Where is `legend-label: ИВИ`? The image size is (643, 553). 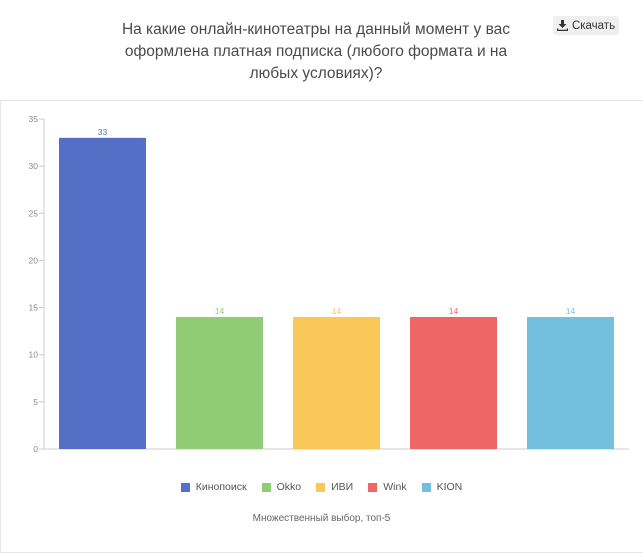 legend-label: ИВИ is located at coordinates (342, 487).